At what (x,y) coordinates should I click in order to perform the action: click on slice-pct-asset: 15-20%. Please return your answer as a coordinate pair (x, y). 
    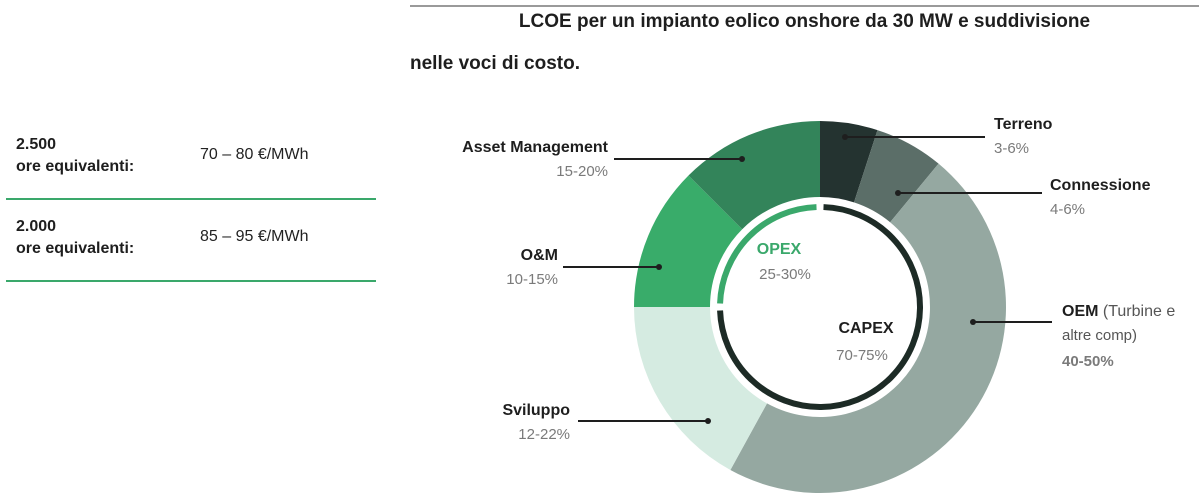
    Looking at the image, I should click on (582, 171).